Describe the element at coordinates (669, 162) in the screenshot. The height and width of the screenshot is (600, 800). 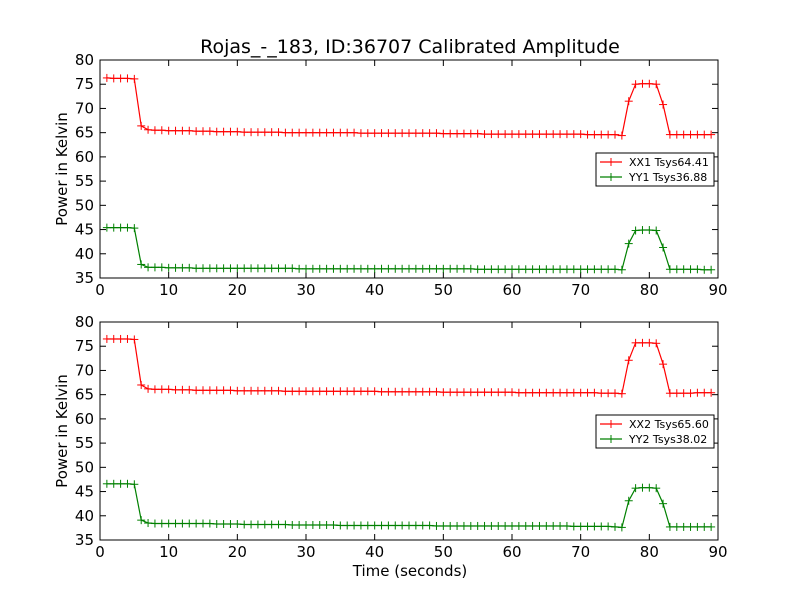
I see `legend-label: XX1 Tsys64.41` at that location.